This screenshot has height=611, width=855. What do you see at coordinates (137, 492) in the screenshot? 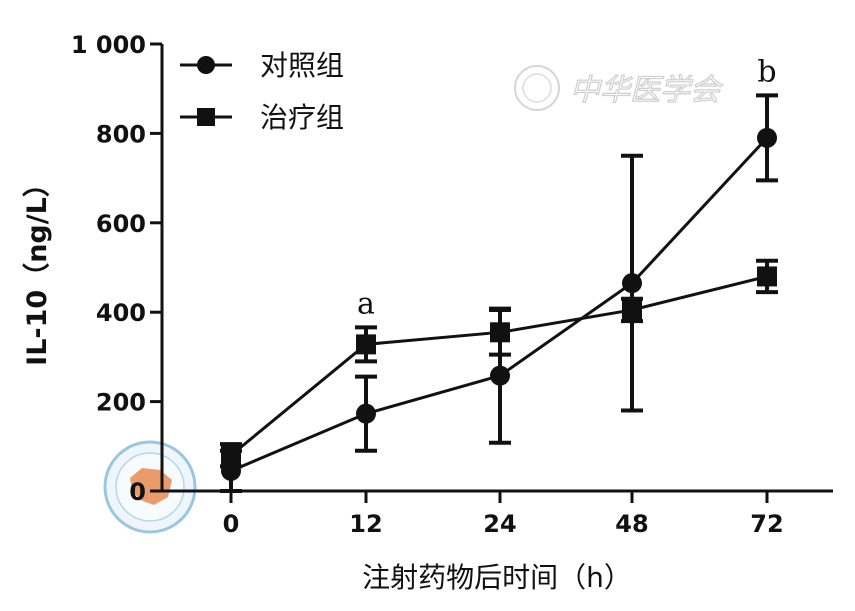
I see `y-tick-label: 0` at bounding box center [137, 492].